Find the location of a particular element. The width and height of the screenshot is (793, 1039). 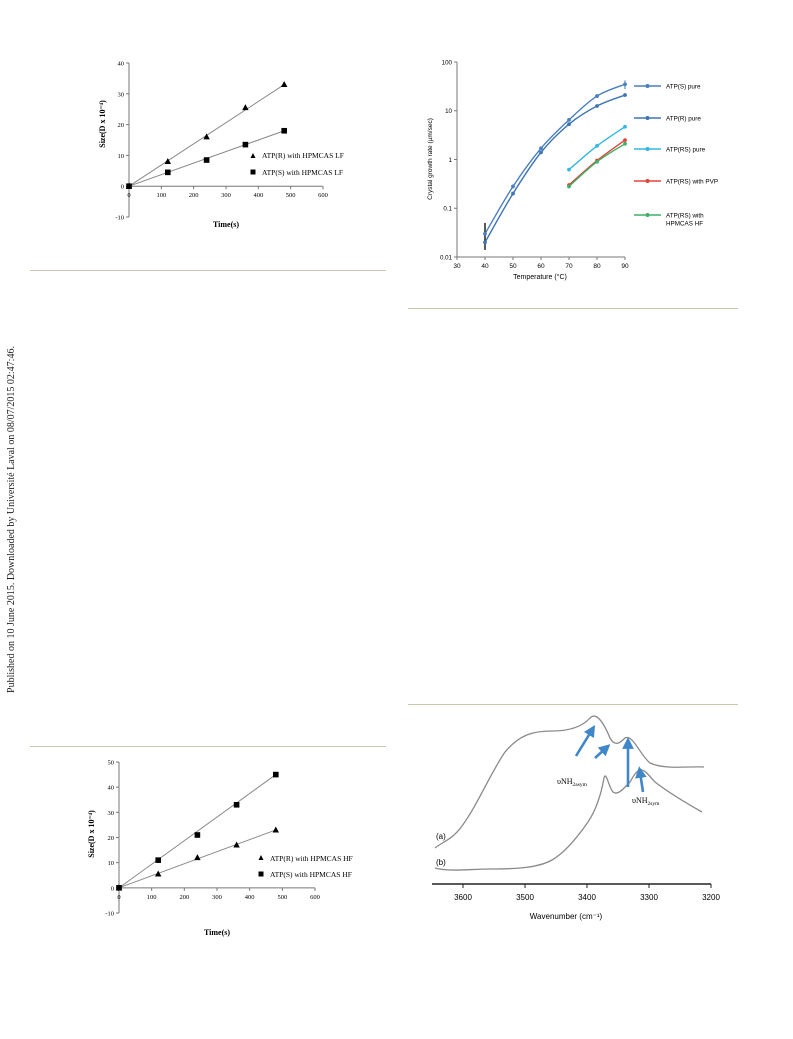

y-tick-label: 1 is located at coordinates (451, 160).